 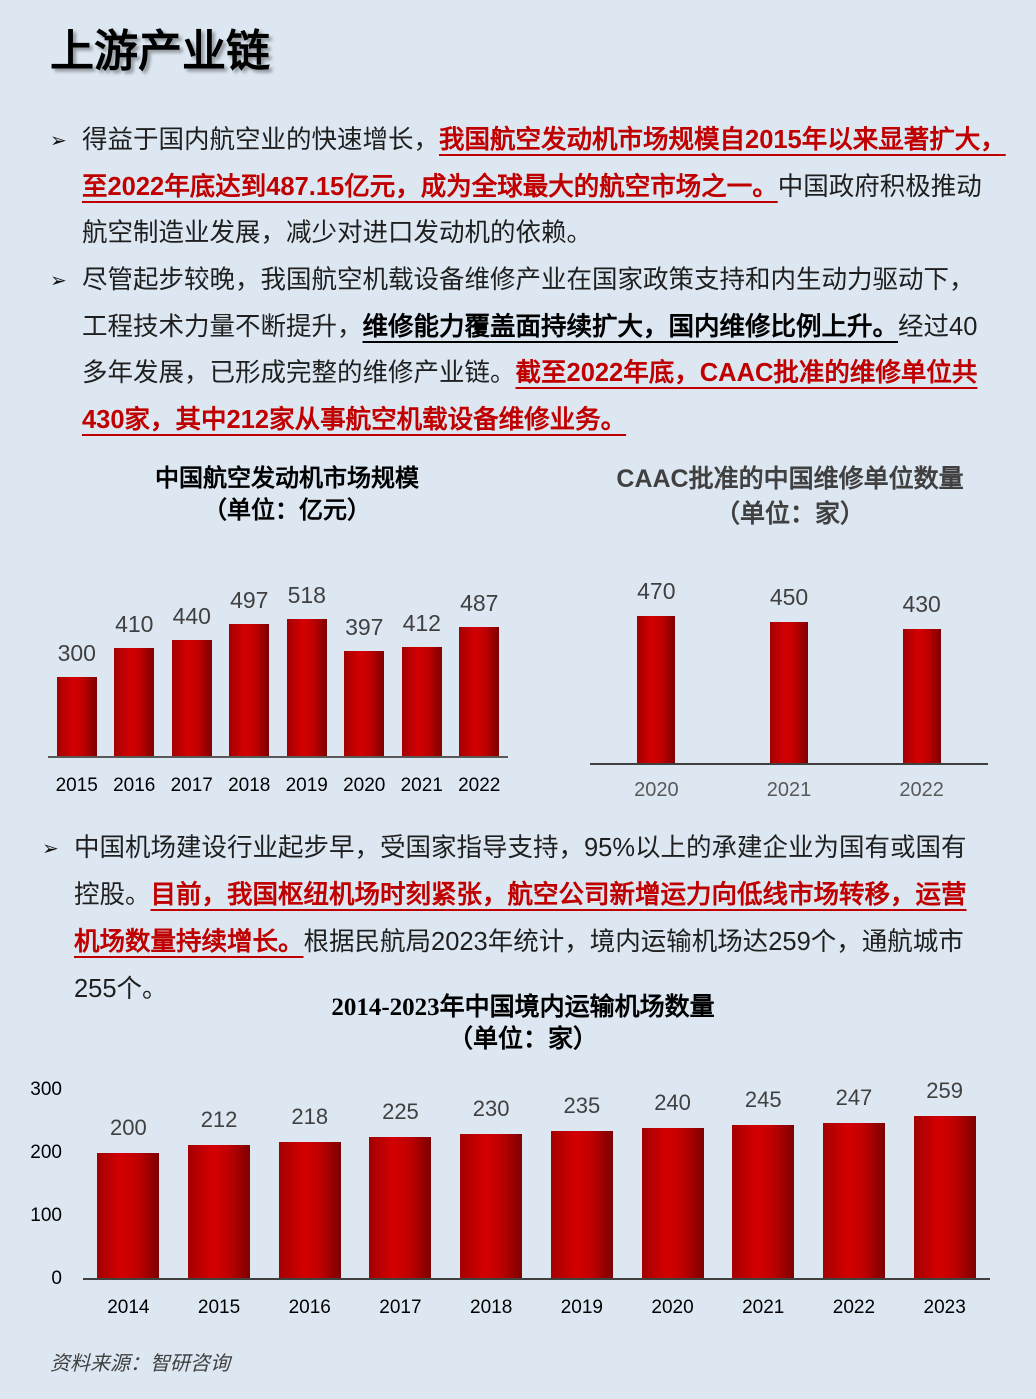 What do you see at coordinates (746, 373) in the screenshot?
I see `highlight-text-red: 截至2022年底，CAAC批准的维修单位共` at bounding box center [746, 373].